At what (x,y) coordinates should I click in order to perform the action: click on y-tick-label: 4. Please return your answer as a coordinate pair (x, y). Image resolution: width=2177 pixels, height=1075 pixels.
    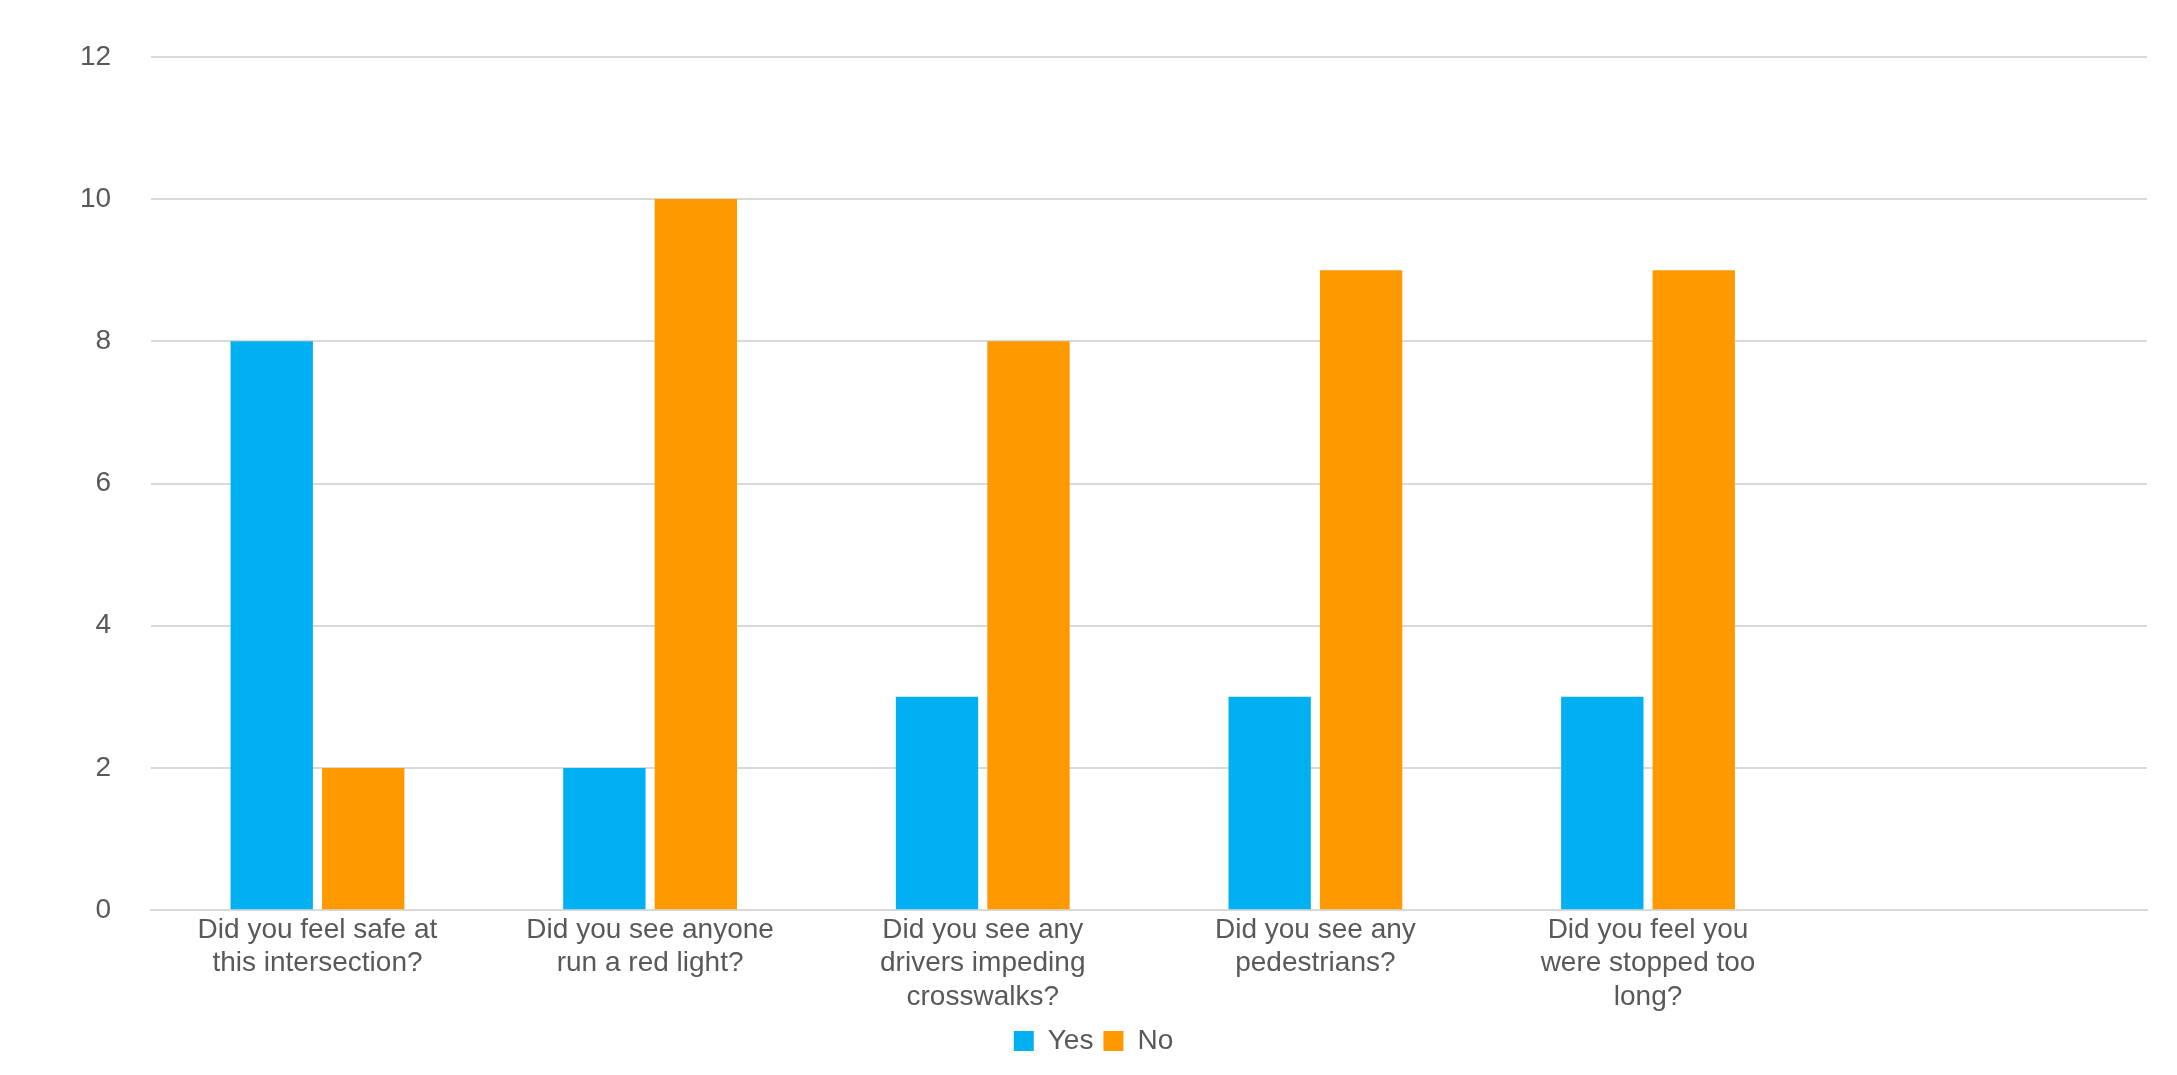
    Looking at the image, I should click on (103, 624).